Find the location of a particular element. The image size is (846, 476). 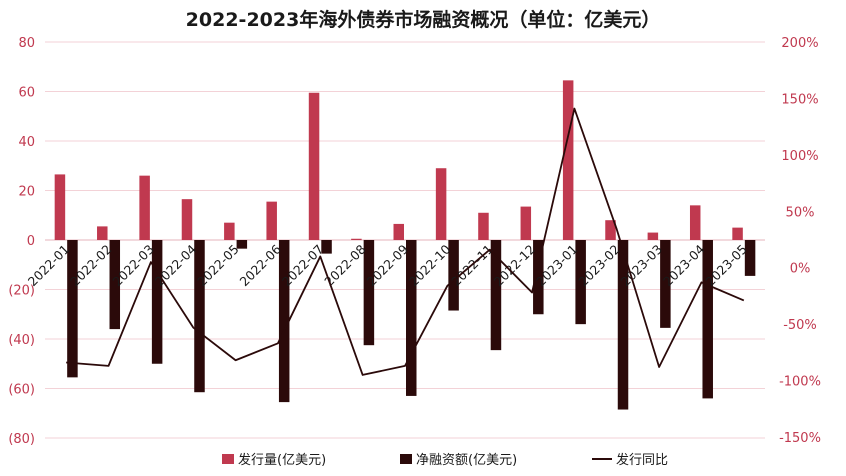

legend-label-issue: 发行量(亿美元) is located at coordinates (282, 460).